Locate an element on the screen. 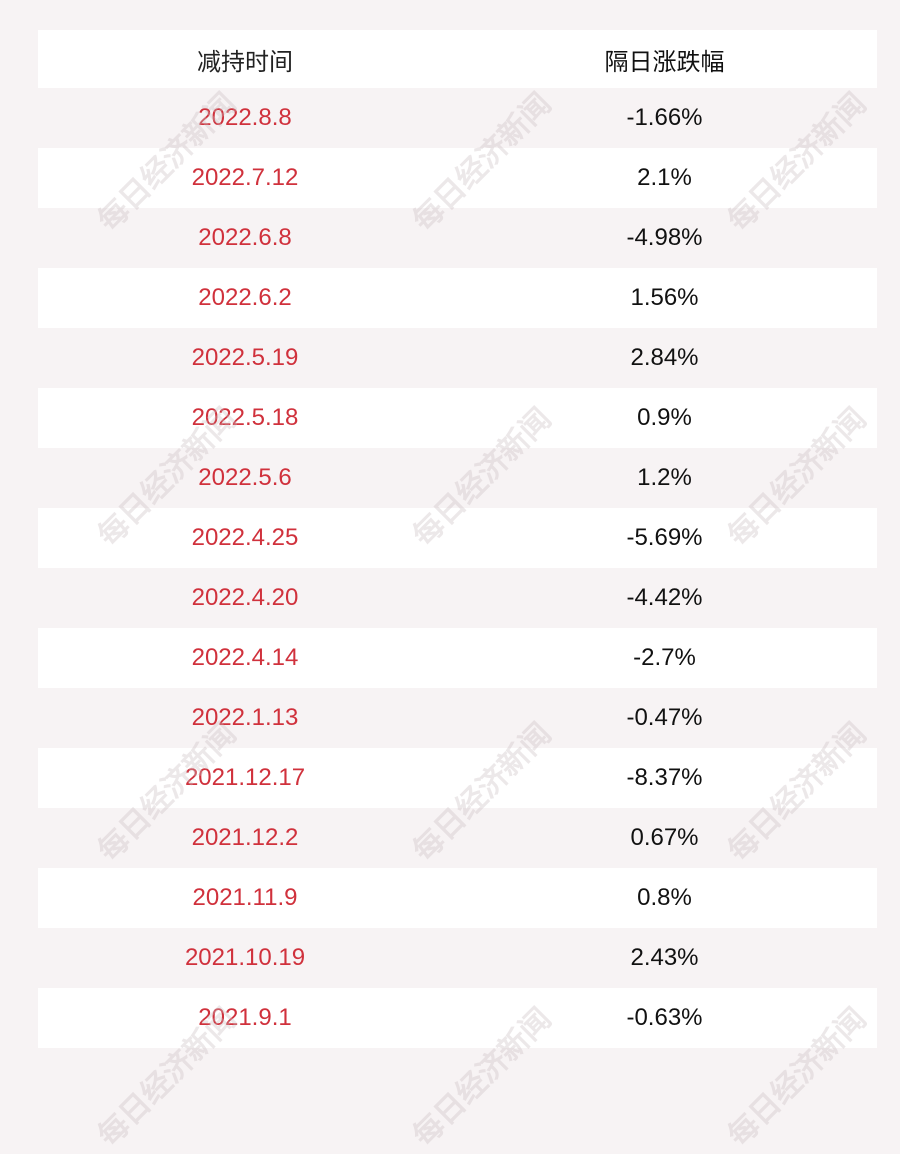  table-row: 2021.12.17 -8.37% is located at coordinates (457, 778).